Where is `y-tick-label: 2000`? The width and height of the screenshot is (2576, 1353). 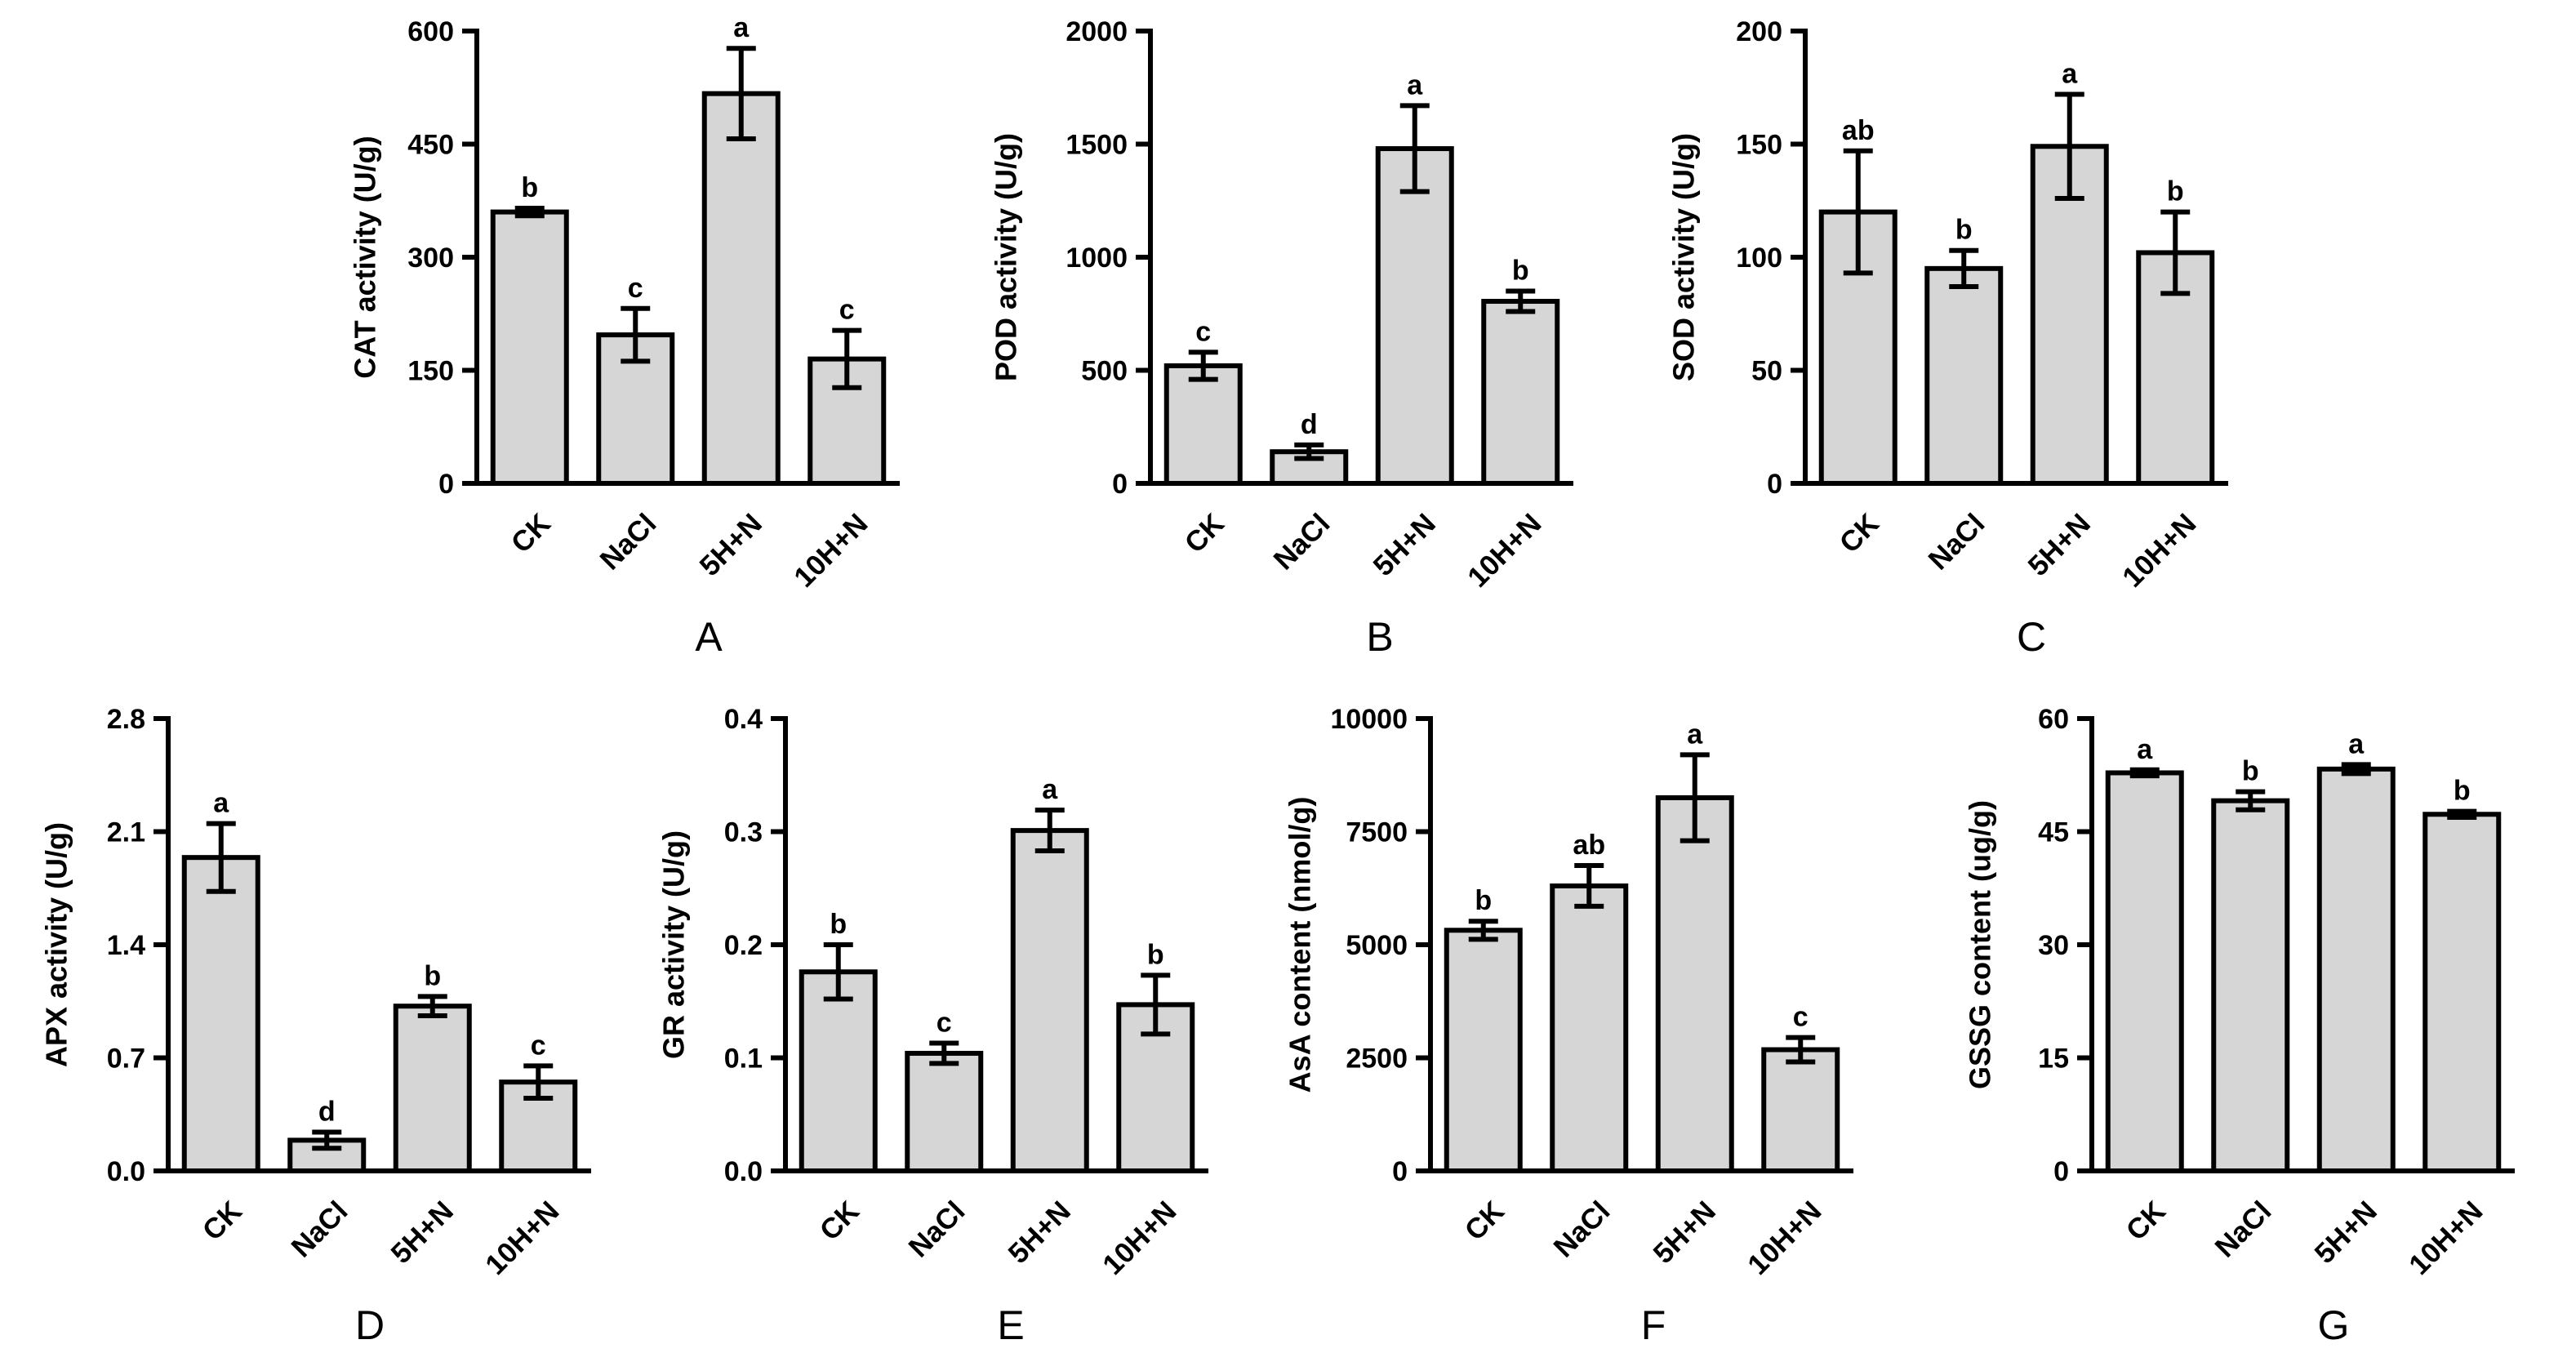 y-tick-label: 2000 is located at coordinates (1097, 31).